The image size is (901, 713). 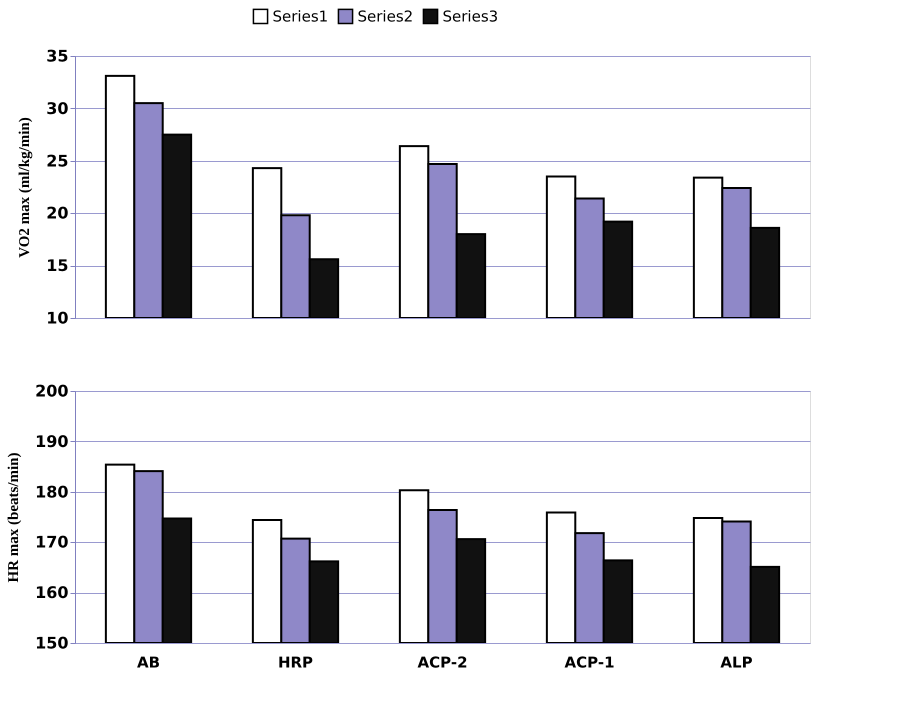 What do you see at coordinates (57, 266) in the screenshot?
I see `y-tick-label: 15` at bounding box center [57, 266].